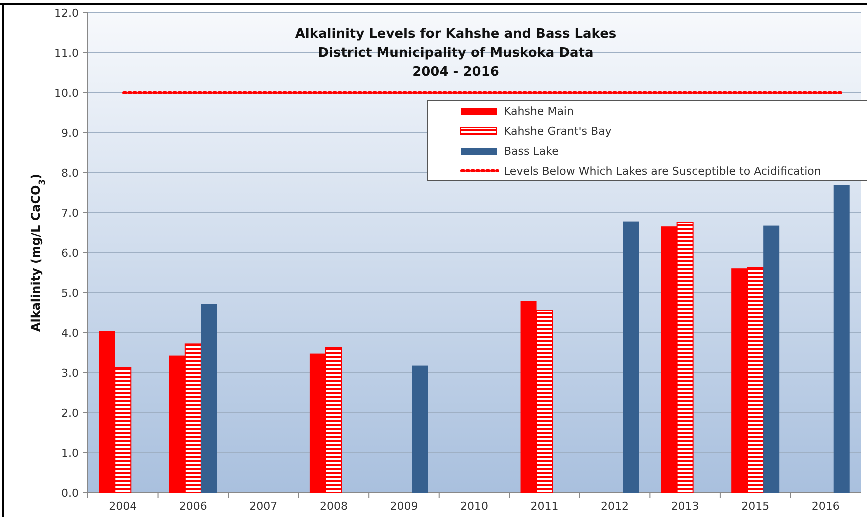  Describe the element at coordinates (826, 506) in the screenshot. I see `x-tick-label: 2016` at that location.